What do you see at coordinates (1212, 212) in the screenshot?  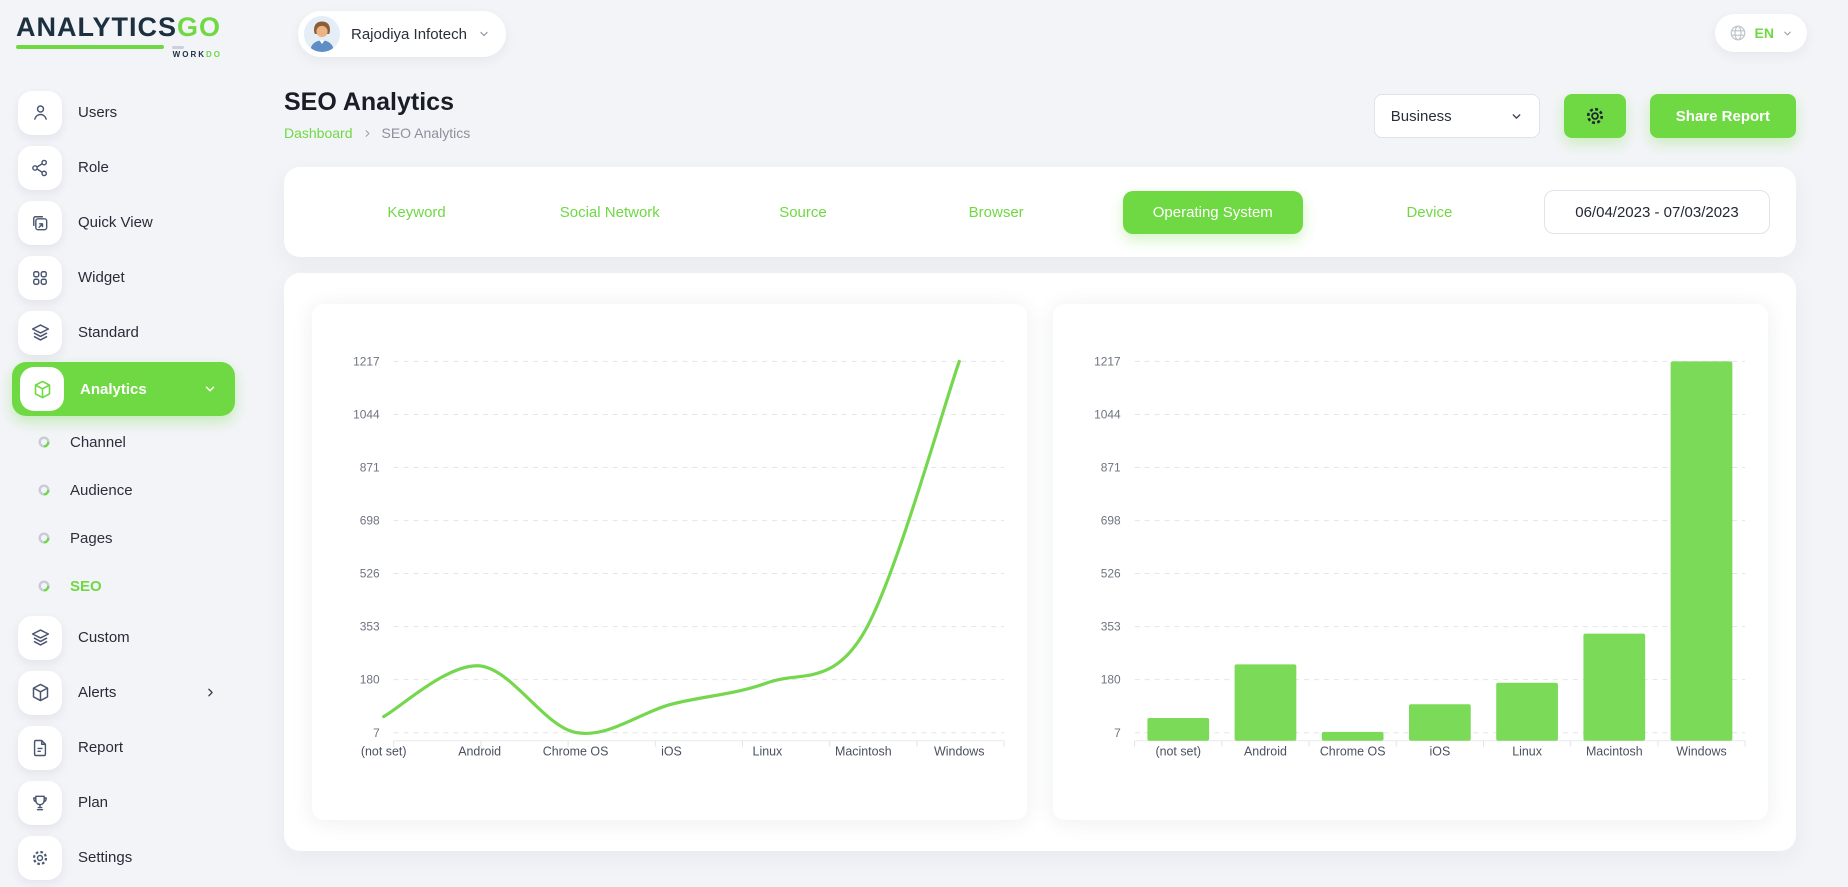 I see `tab-operating-system: Operating System` at bounding box center [1212, 212].